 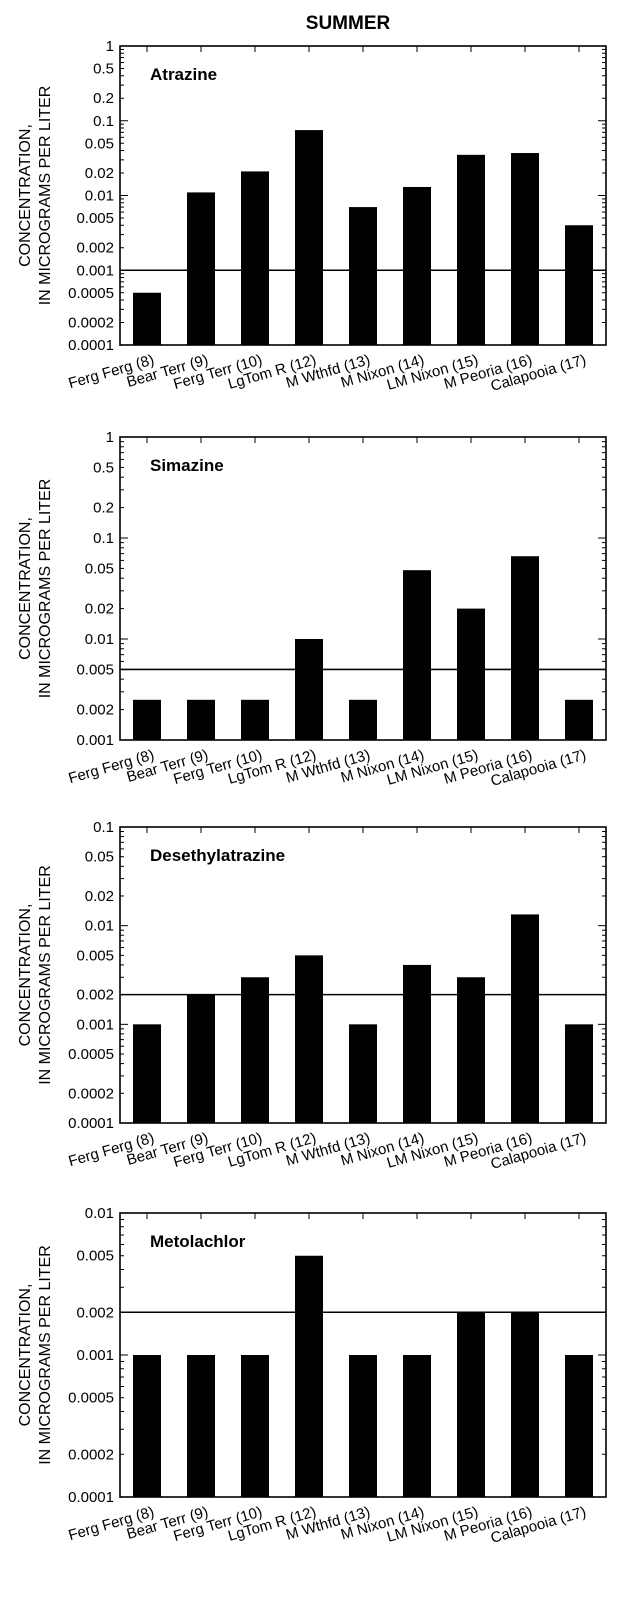 What do you see at coordinates (198, 1241) in the screenshot?
I see `chart-title: Metolachlor` at bounding box center [198, 1241].